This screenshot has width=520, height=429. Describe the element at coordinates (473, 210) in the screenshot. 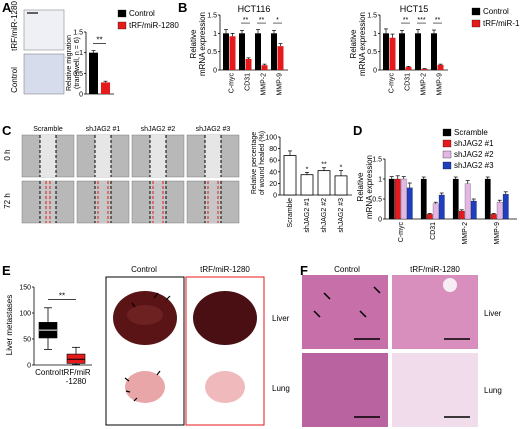

I see `bar-shJAG2 #3-MMP-2` at that location.